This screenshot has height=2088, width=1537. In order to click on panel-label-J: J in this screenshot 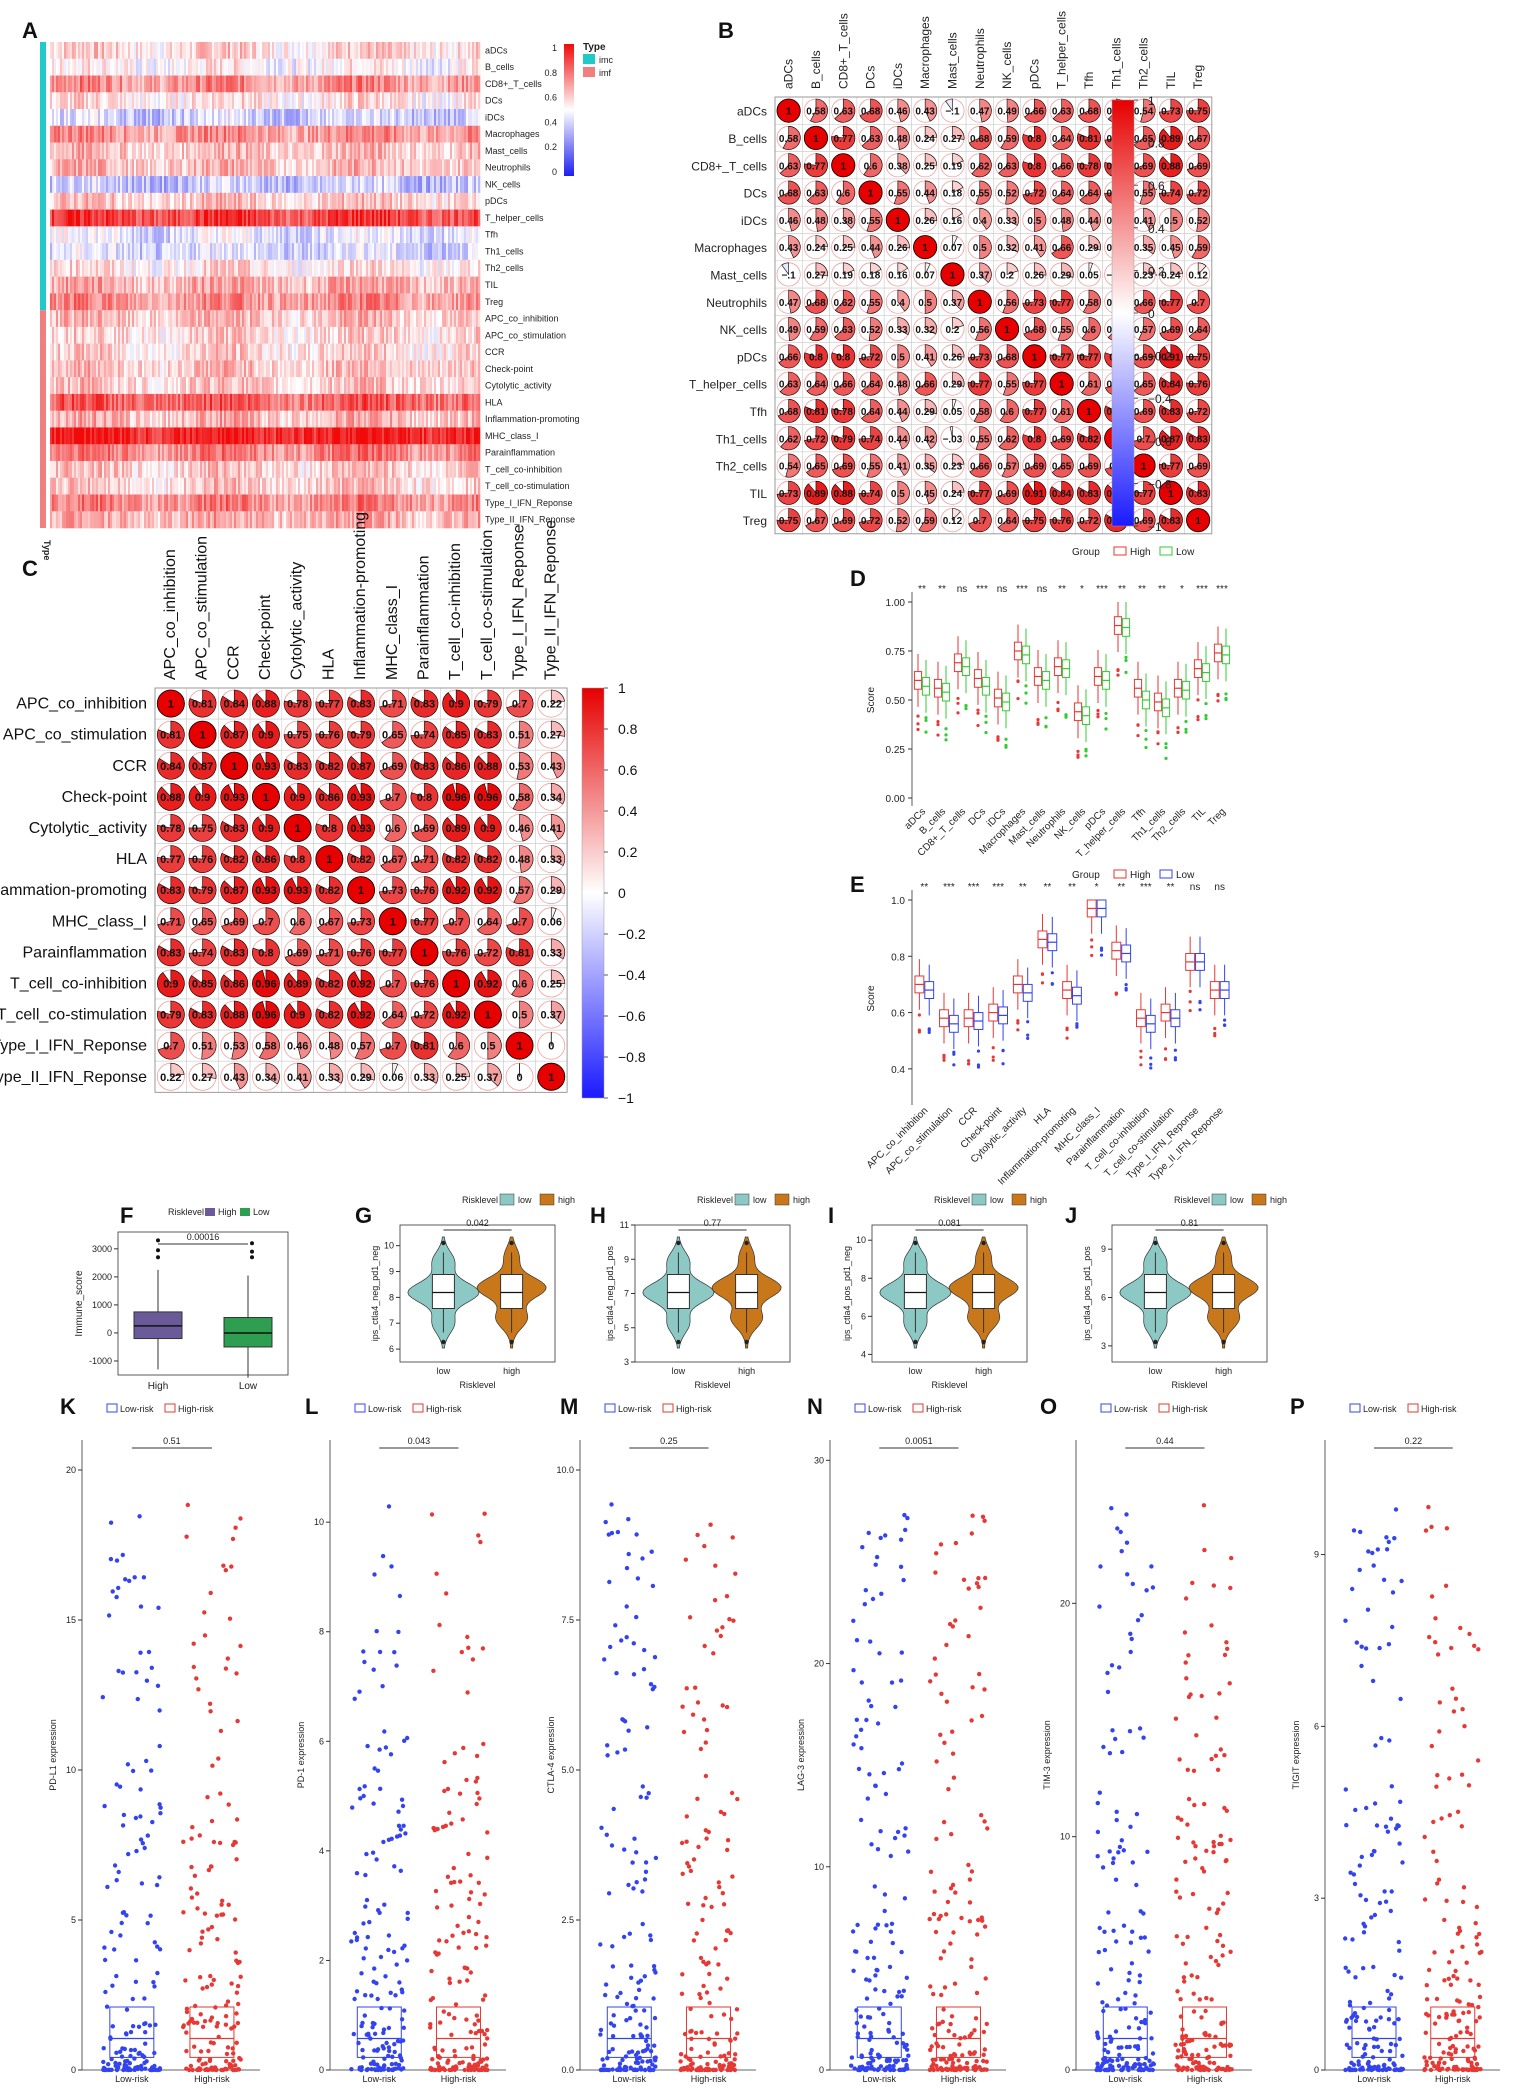, I will do `click(1071, 1215)`.